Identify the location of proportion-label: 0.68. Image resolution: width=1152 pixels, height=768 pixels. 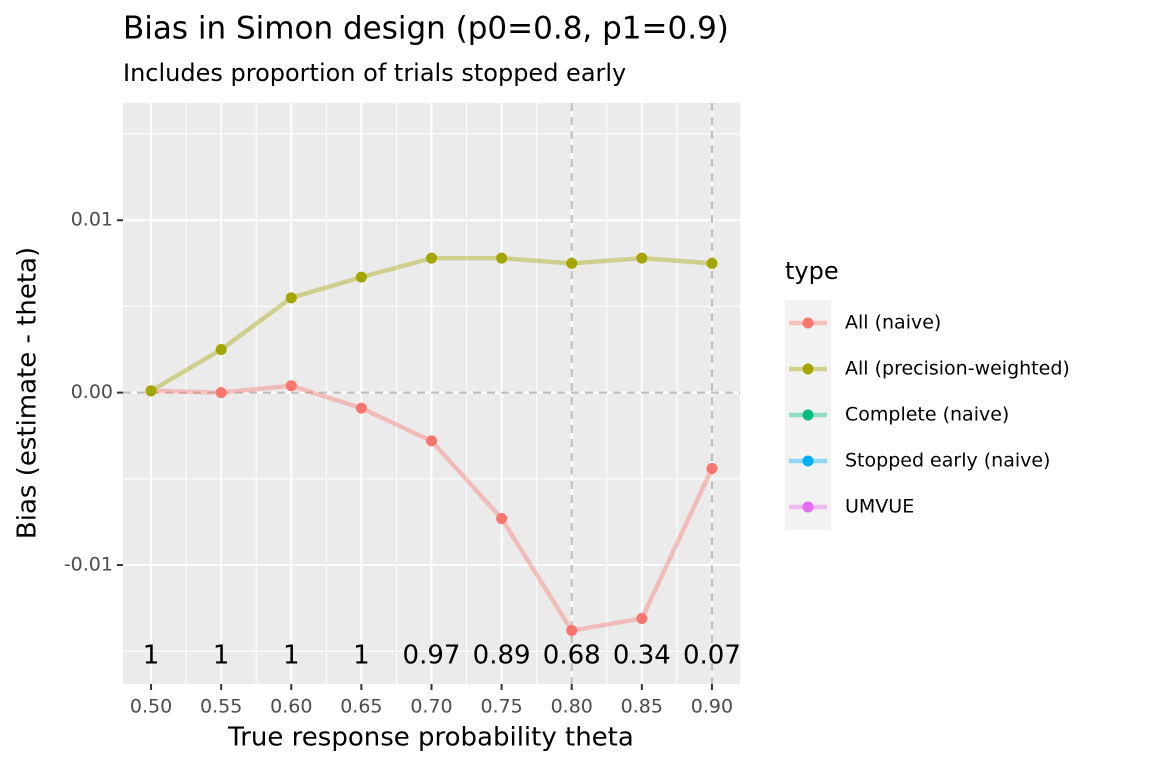
(572, 656).